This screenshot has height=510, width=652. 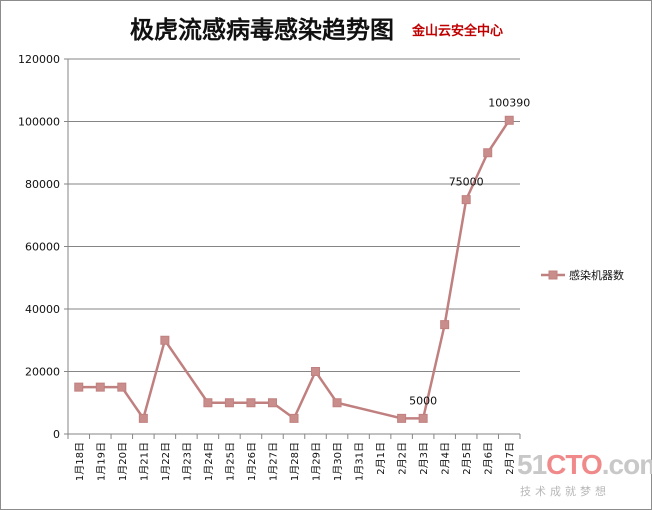 I want to click on x-tick-label: 2月7日, so click(x=510, y=458).